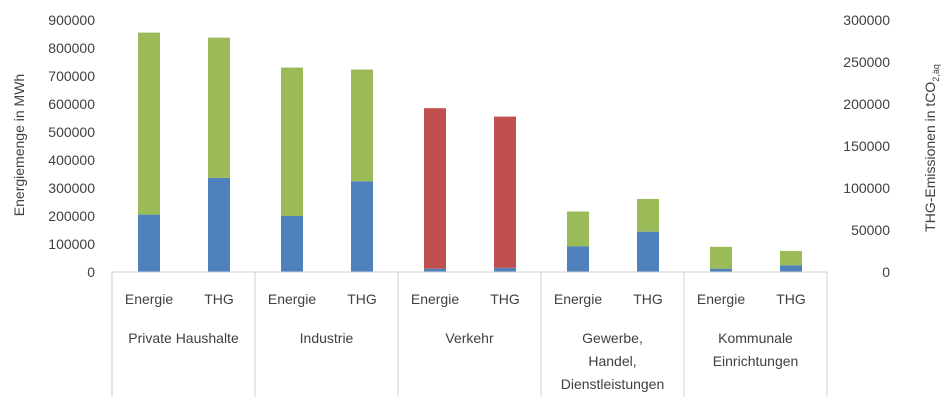  What do you see at coordinates (886, 272) in the screenshot?
I see `right-tick-label: 0` at bounding box center [886, 272].